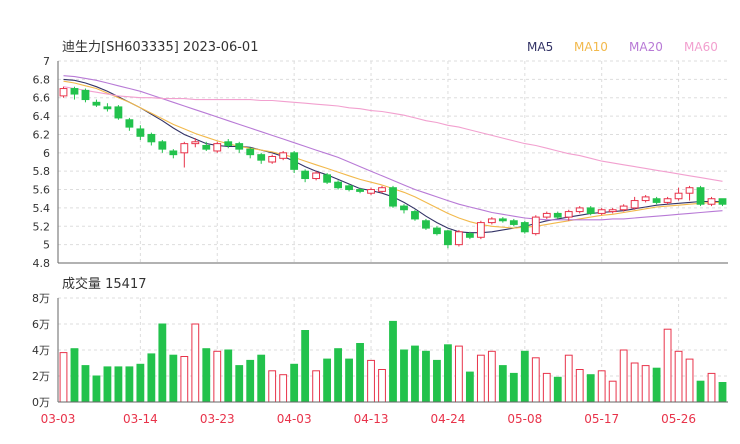 Image resolution: width=740 pixels, height=444 pixels. Describe the element at coordinates (41, 402) in the screenshot. I see `volume-tick-label: 0万` at that location.